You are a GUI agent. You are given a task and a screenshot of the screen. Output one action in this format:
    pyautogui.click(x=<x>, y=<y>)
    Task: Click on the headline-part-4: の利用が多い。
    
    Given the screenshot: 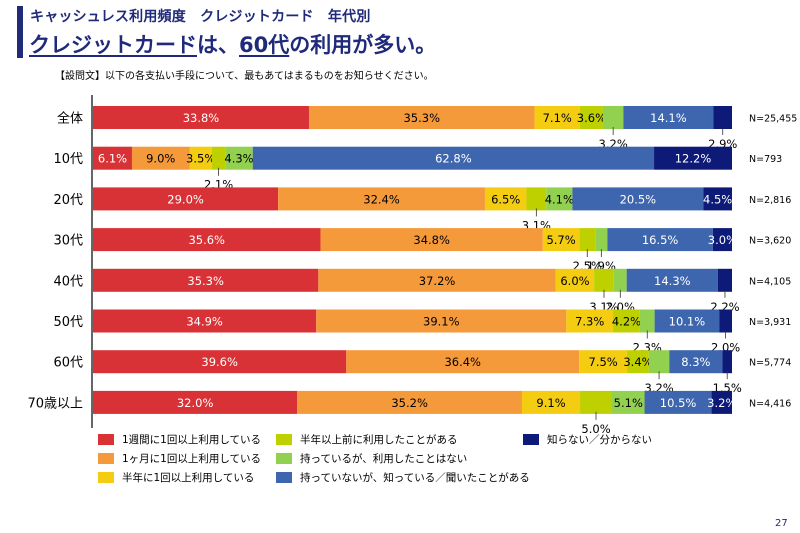 What is the action you would take?
    pyautogui.click(x=363, y=45)
    